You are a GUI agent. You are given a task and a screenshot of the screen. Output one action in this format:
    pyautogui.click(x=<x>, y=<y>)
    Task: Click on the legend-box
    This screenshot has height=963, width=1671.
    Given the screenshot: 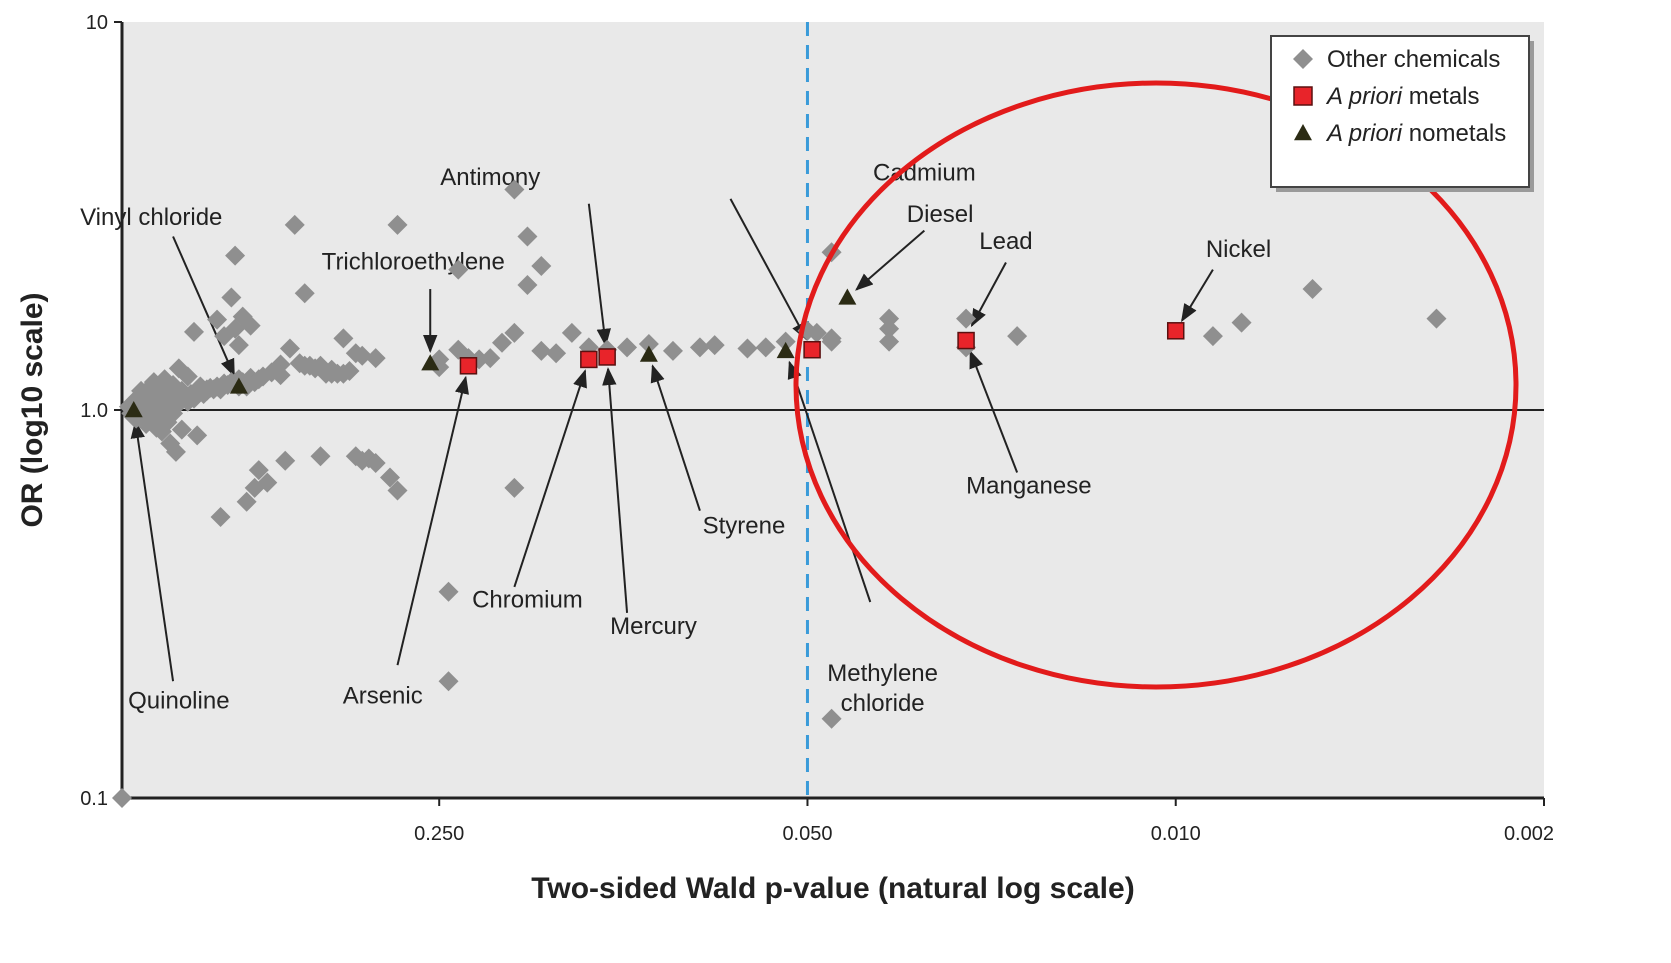 What is the action you would take?
    pyautogui.click(x=1400, y=111)
    